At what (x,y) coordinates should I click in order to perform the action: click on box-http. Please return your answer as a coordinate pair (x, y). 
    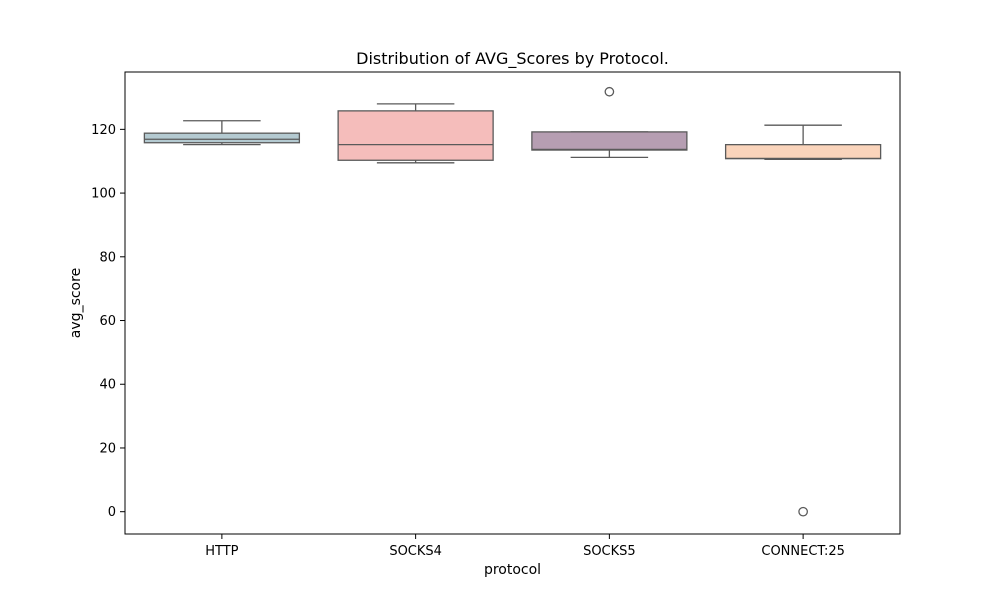
    Looking at the image, I should click on (222, 133).